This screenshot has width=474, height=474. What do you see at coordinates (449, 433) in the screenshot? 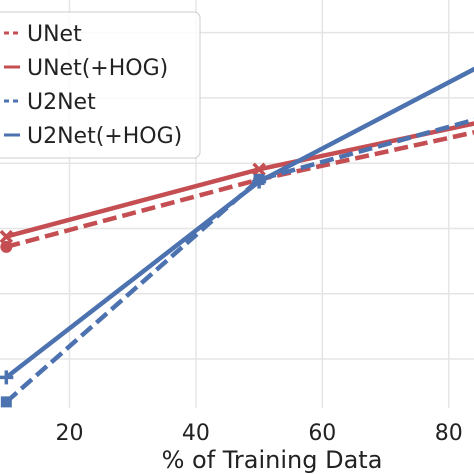
I see `x-tick-label: 80` at bounding box center [449, 433].